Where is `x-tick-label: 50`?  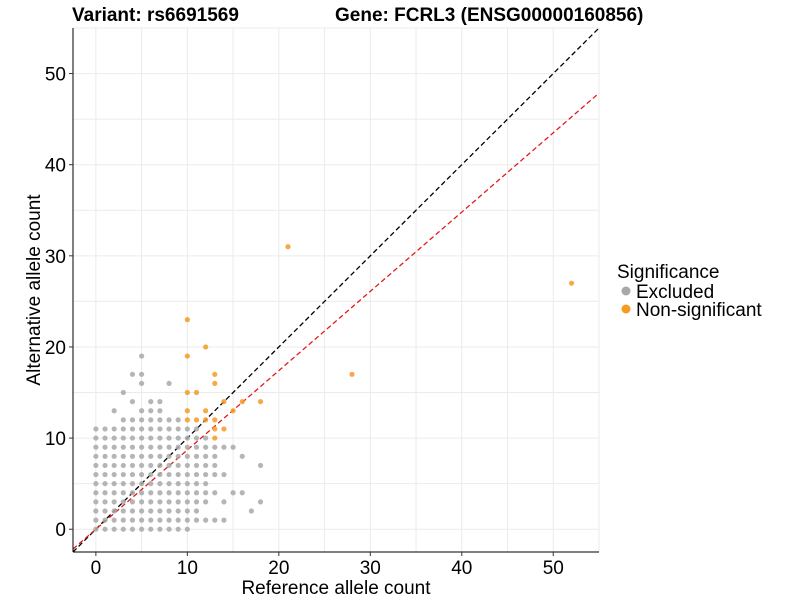
x-tick-label: 50 is located at coordinates (553, 568).